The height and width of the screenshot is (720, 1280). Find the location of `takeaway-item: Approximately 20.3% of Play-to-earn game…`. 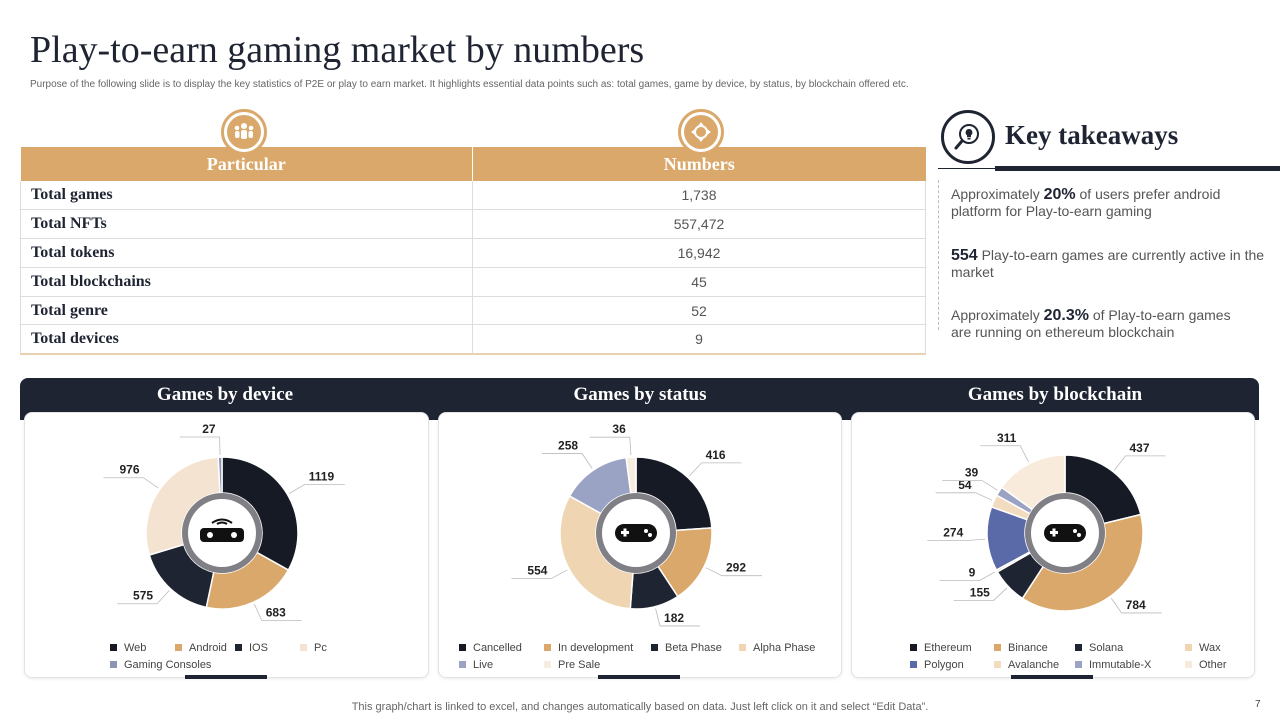

takeaway-item: Approximately 20.3% of Play-to-earn game… is located at coordinates (1091, 323).